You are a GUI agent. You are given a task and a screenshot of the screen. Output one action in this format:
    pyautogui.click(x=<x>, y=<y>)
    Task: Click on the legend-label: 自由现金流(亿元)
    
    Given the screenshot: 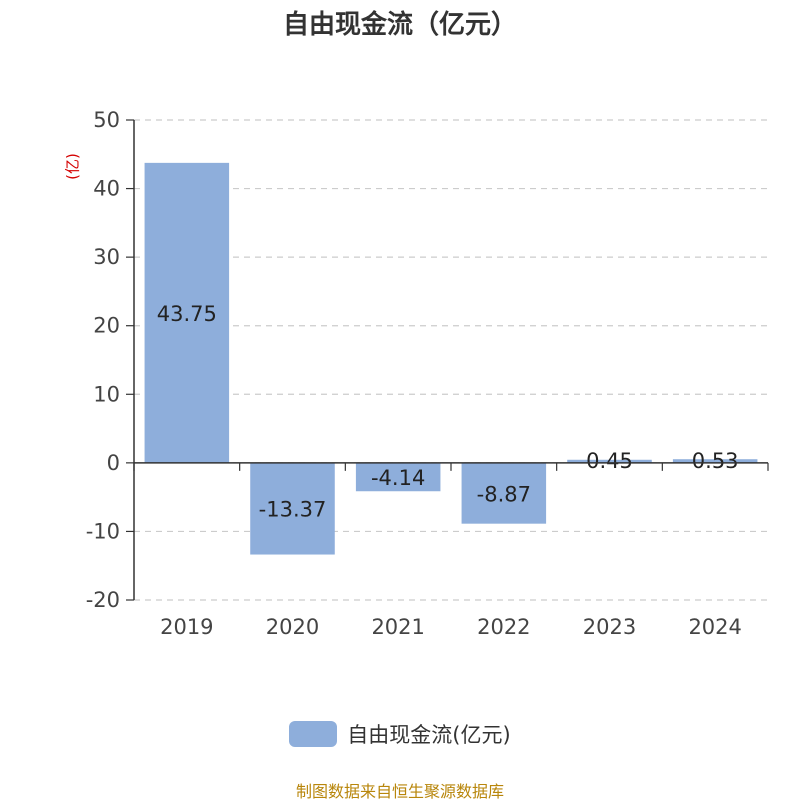 What is the action you would take?
    pyautogui.click(x=429, y=735)
    